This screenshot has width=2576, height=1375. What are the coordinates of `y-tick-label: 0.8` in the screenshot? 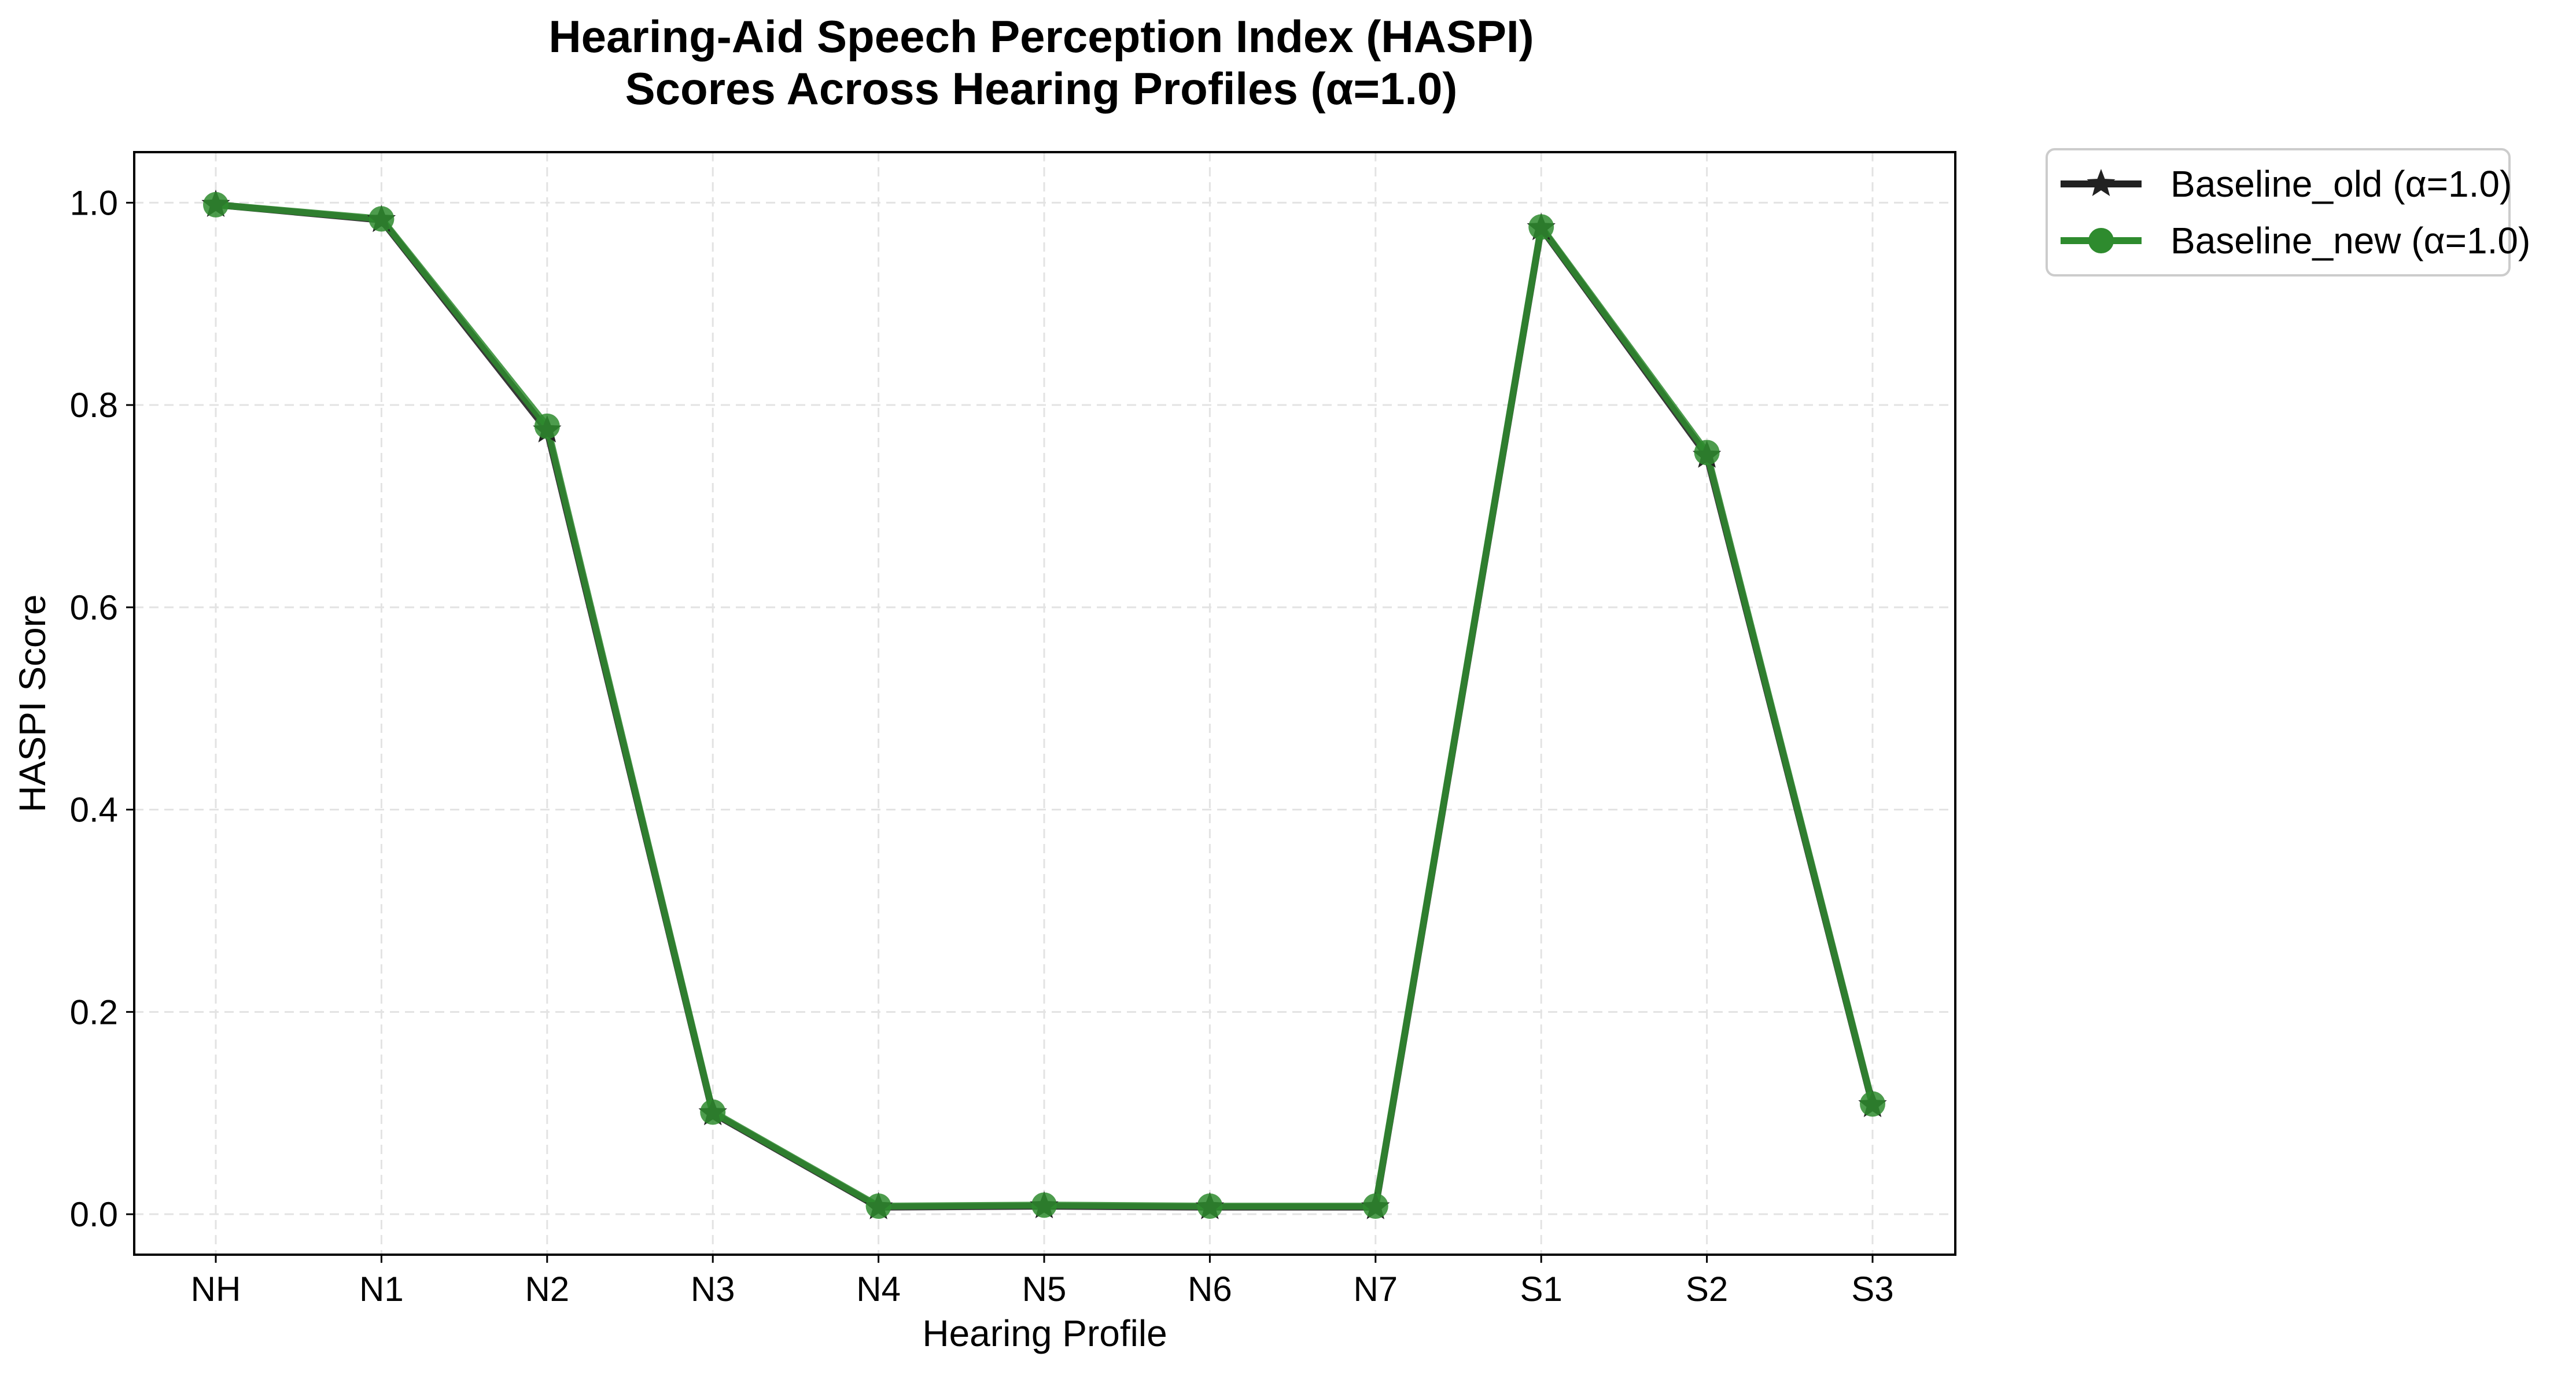 It's located at (94, 405).